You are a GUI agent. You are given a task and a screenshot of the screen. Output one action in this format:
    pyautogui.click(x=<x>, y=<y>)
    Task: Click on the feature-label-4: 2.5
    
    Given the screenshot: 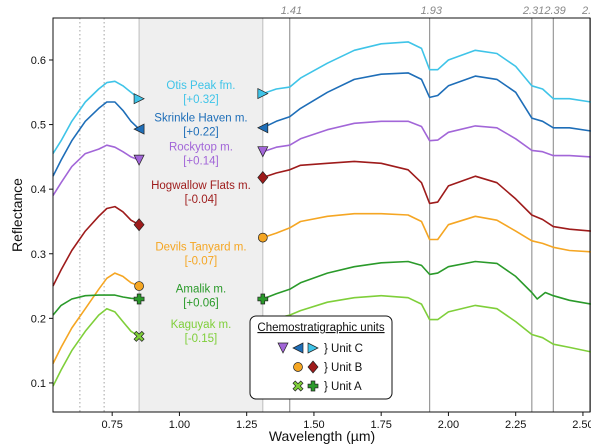 What is the action you would take?
    pyautogui.click(x=586, y=11)
    